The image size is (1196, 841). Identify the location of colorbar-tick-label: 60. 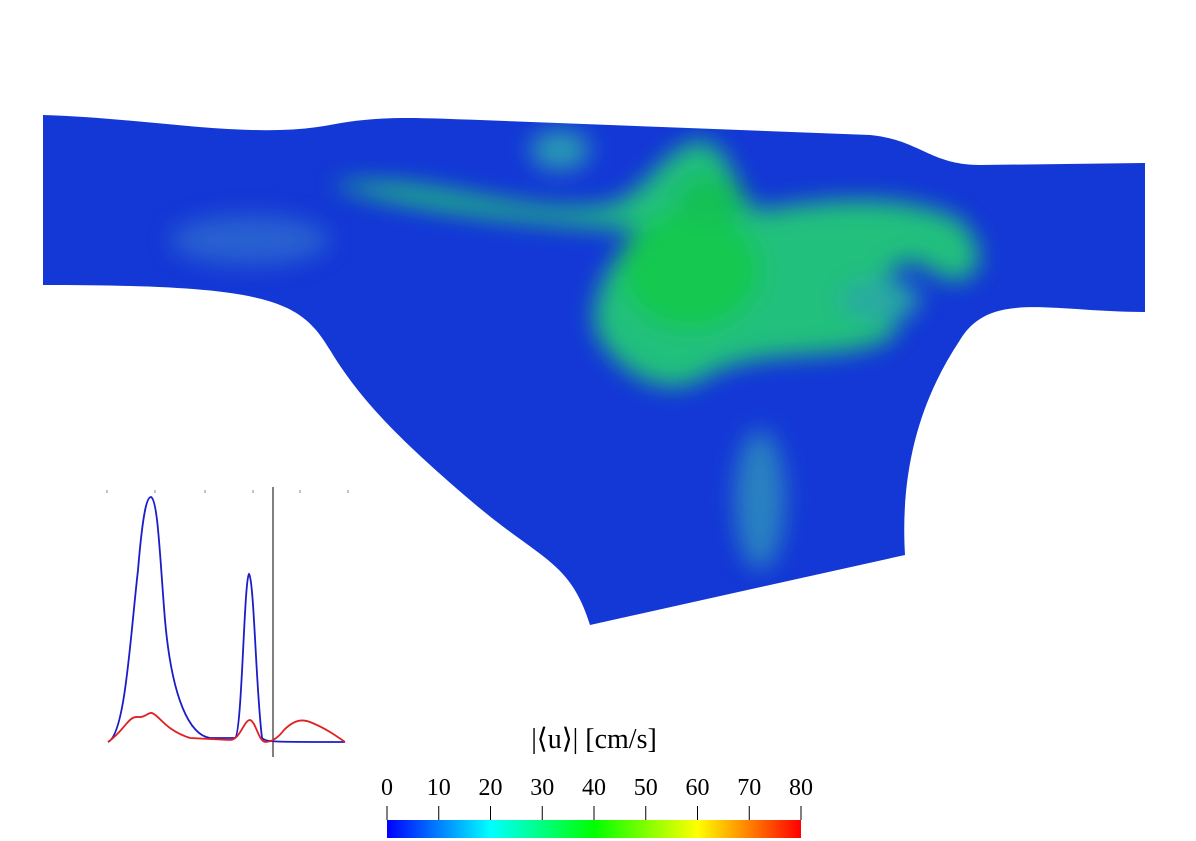
(698, 788).